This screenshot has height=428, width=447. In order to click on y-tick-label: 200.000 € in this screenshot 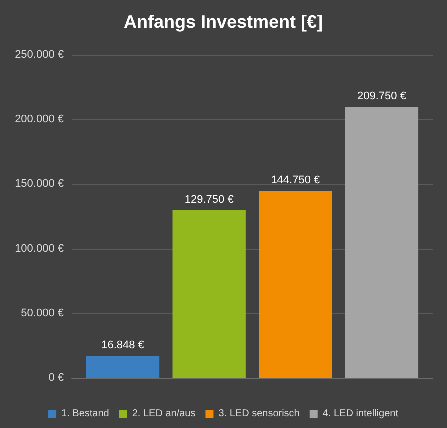, I will do `click(39, 120)`.